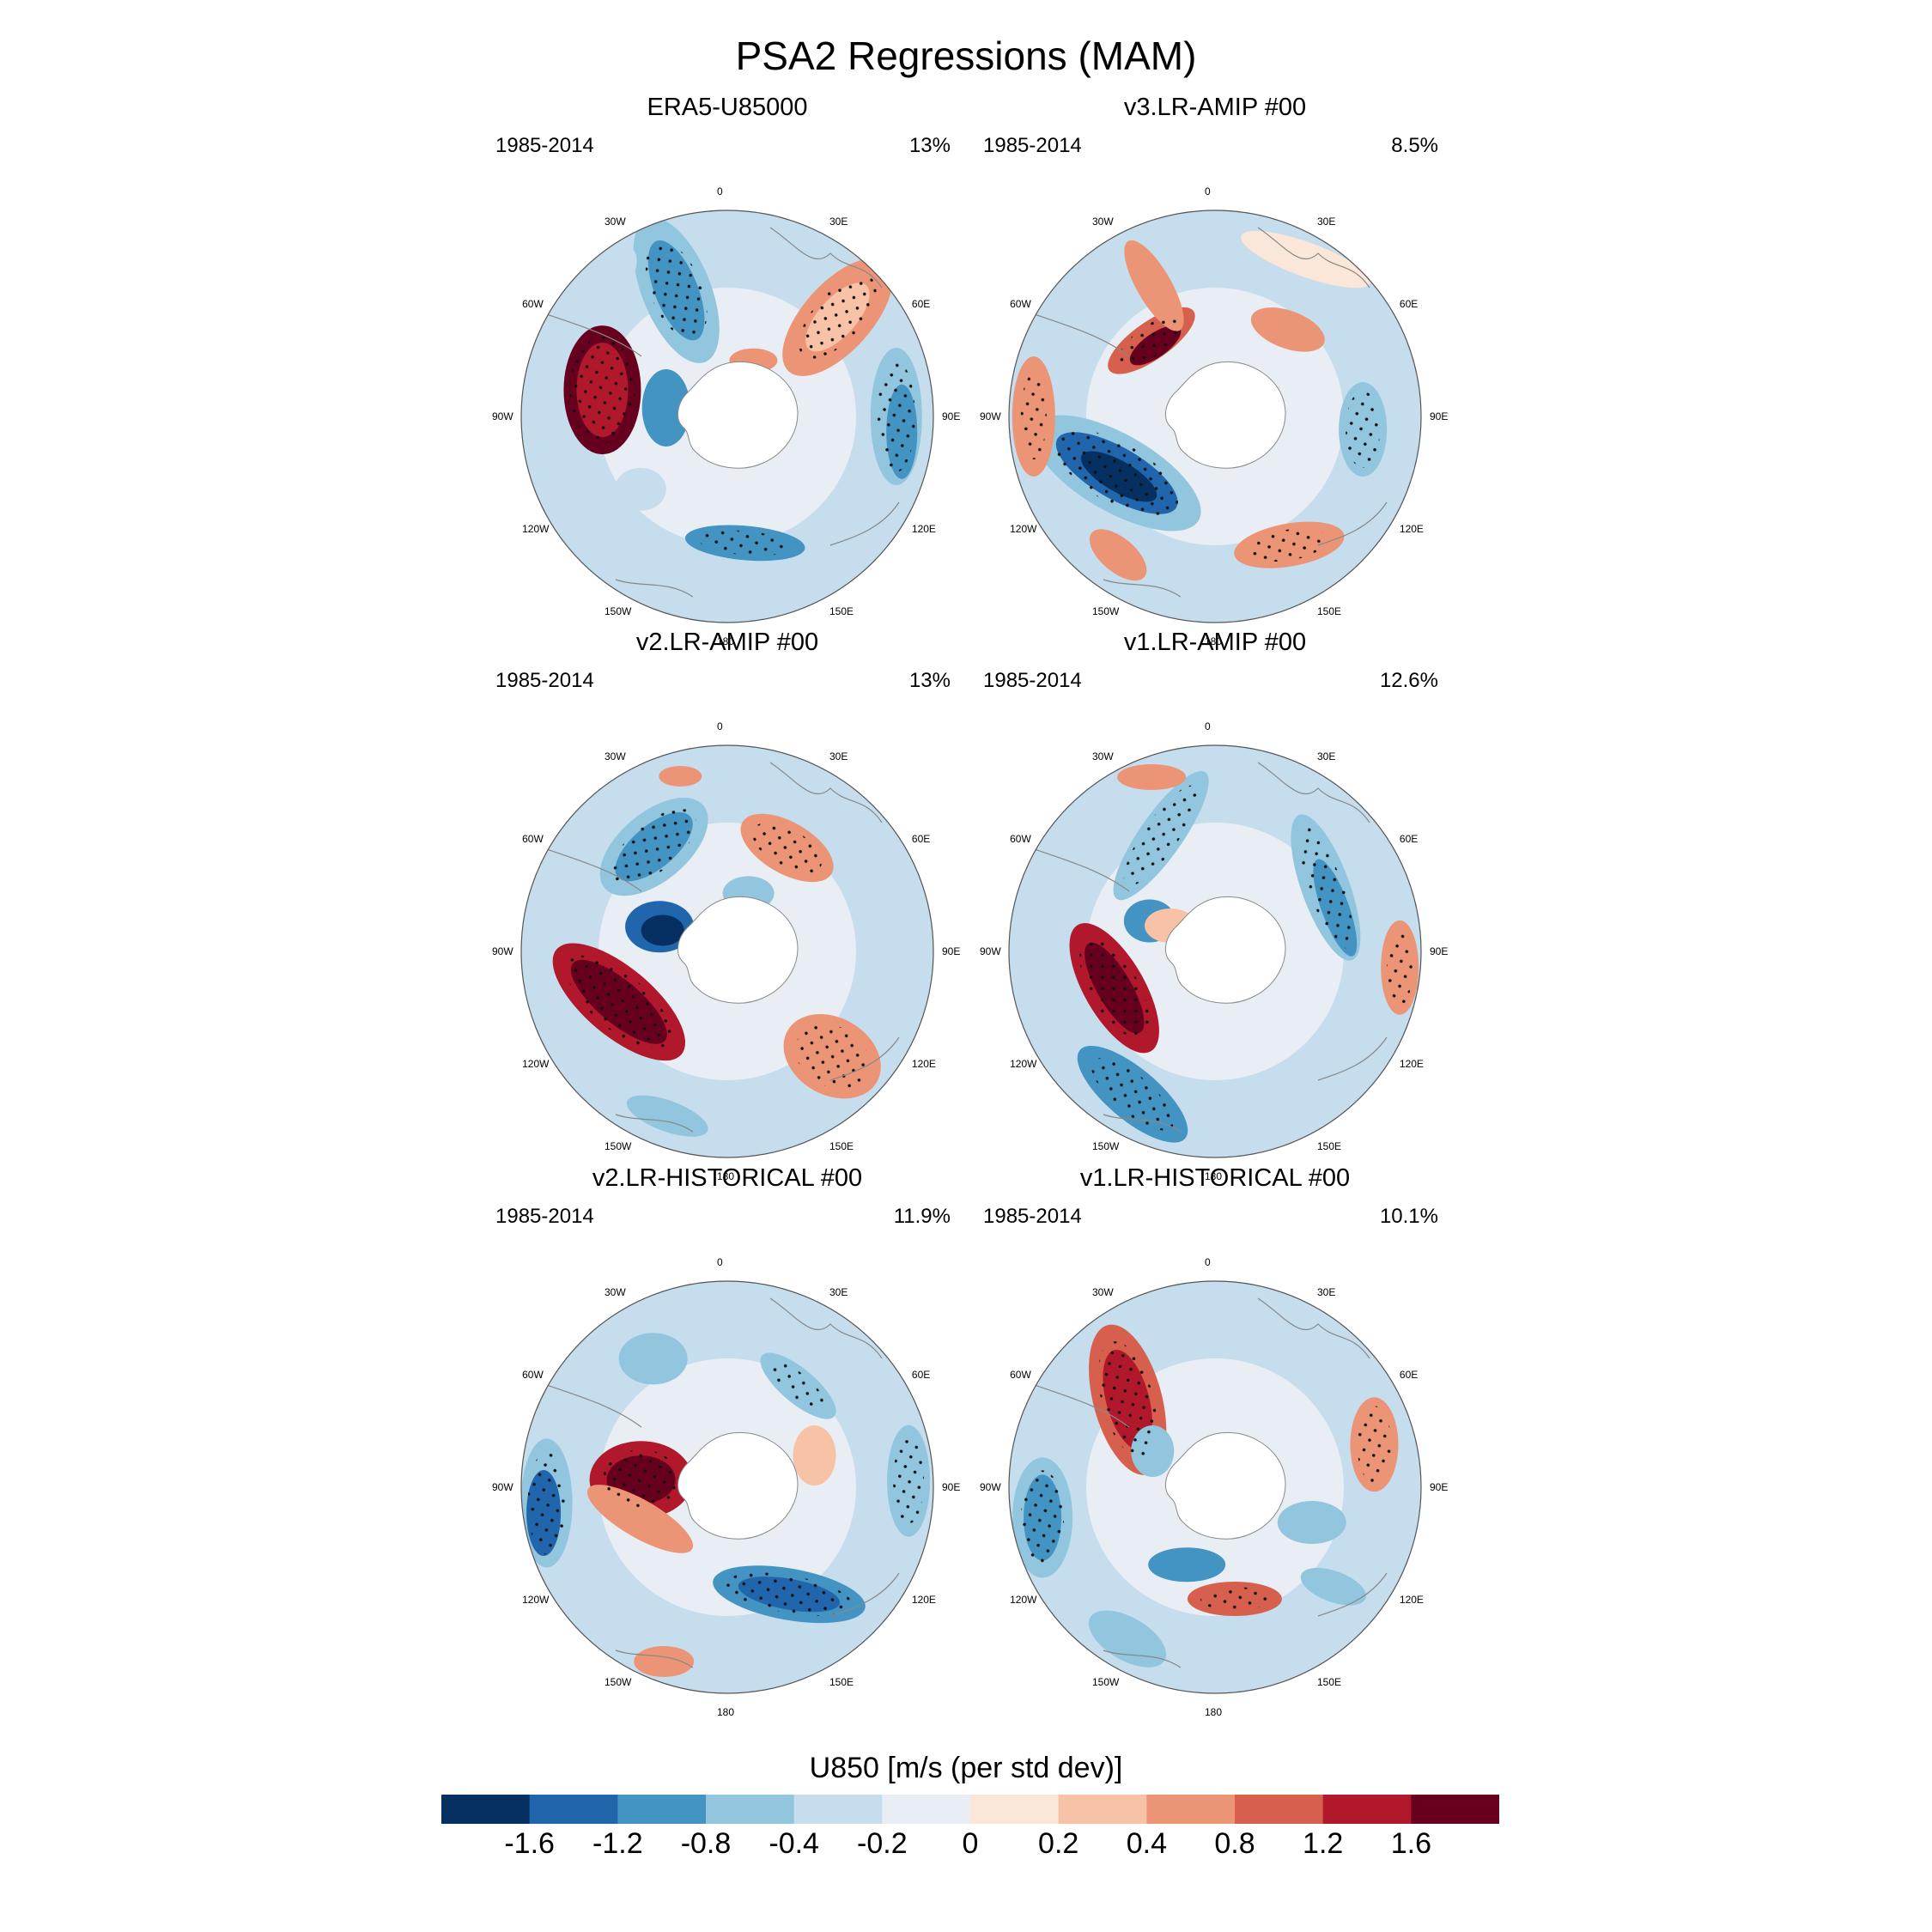 Image resolution: width=1932 pixels, height=1932 pixels. I want to click on panel-title: v1.LR-HISTORICAL #00, so click(1215, 1178).